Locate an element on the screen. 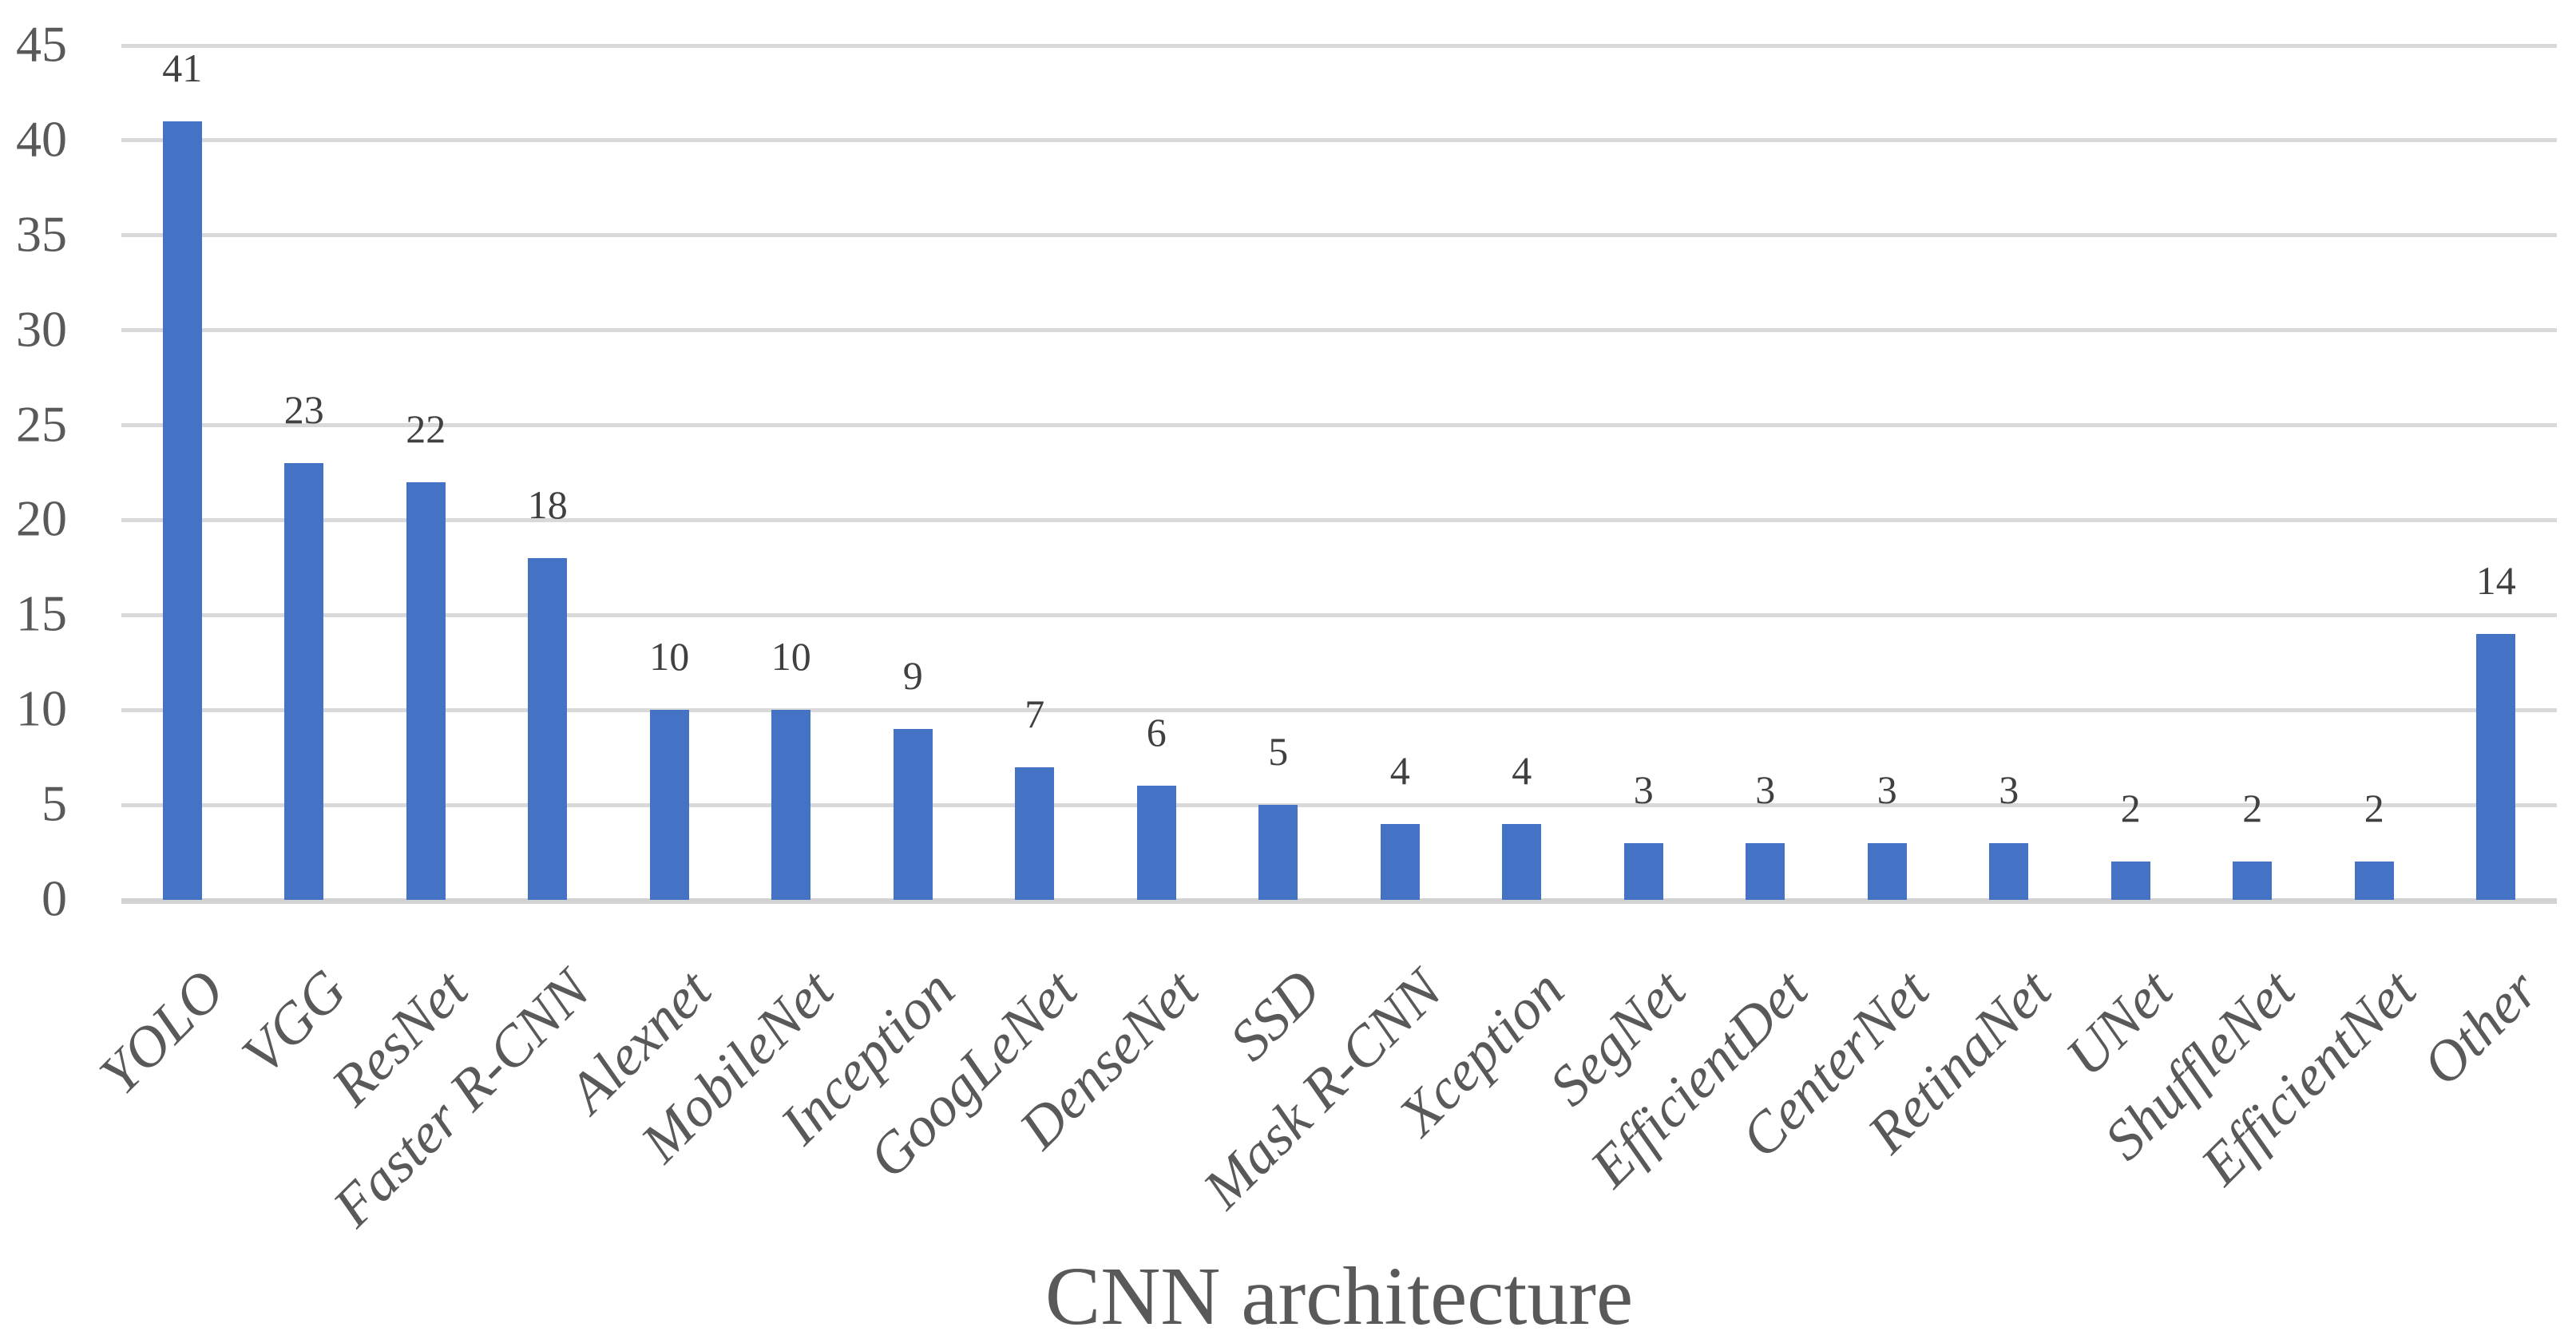 The height and width of the screenshot is (1339, 2576). bar-value-label: 5 is located at coordinates (1278, 751).